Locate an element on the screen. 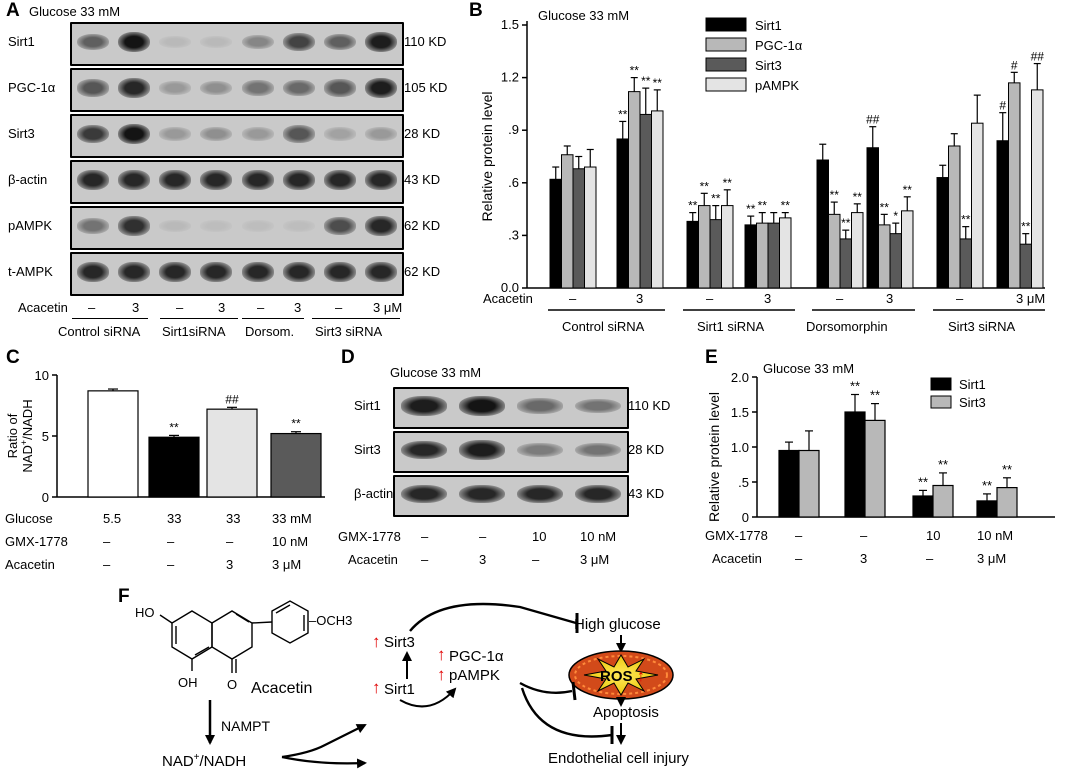  blot-row-label: Sirt3 is located at coordinates (21, 133).